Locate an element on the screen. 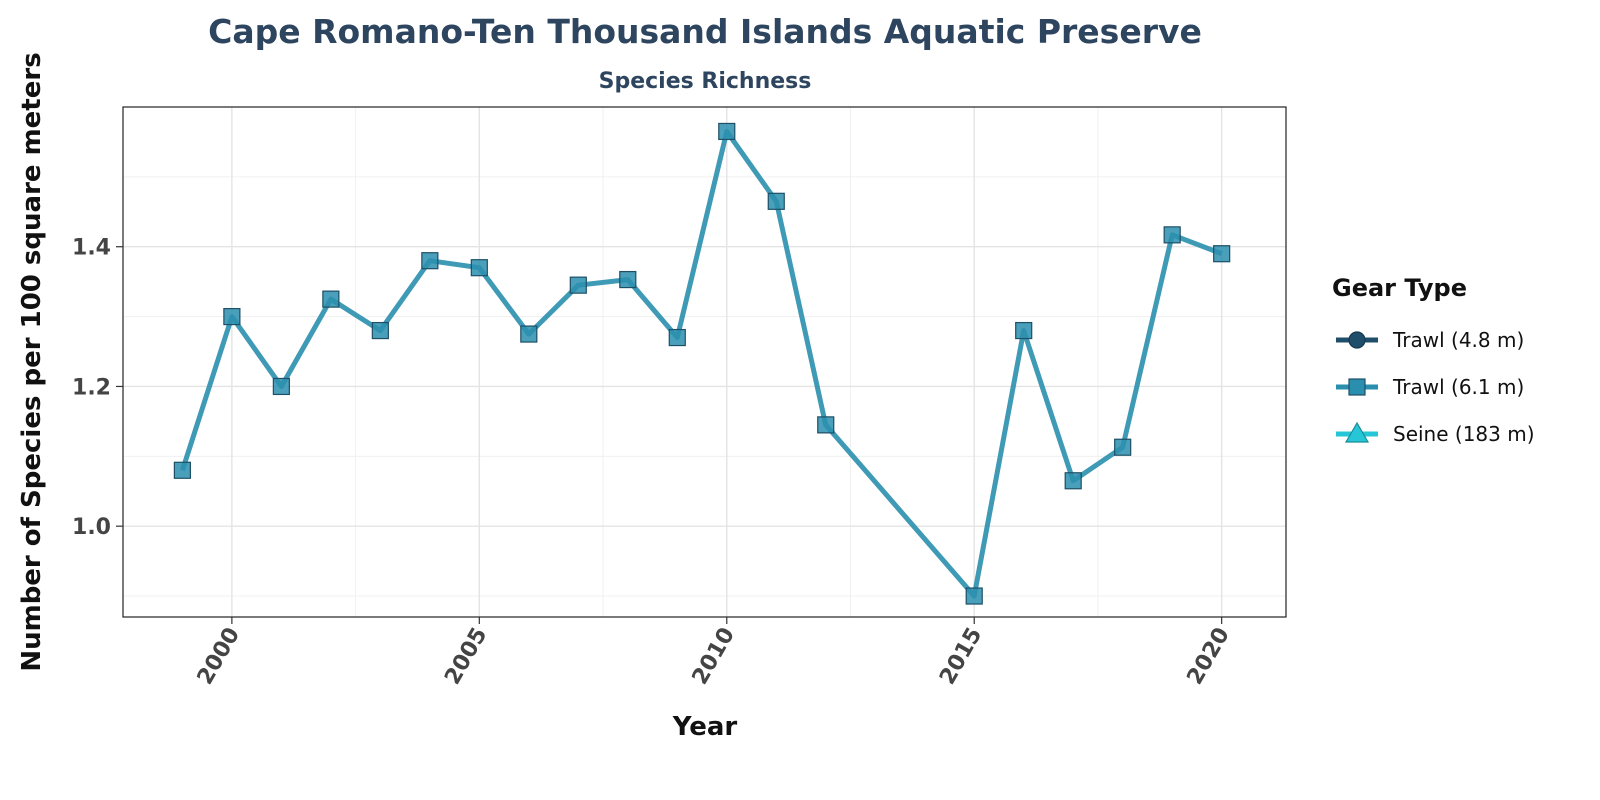 Image resolution: width=1600 pixels, height=800 pixels. y-tick-label: 1.0 is located at coordinates (91, 527).